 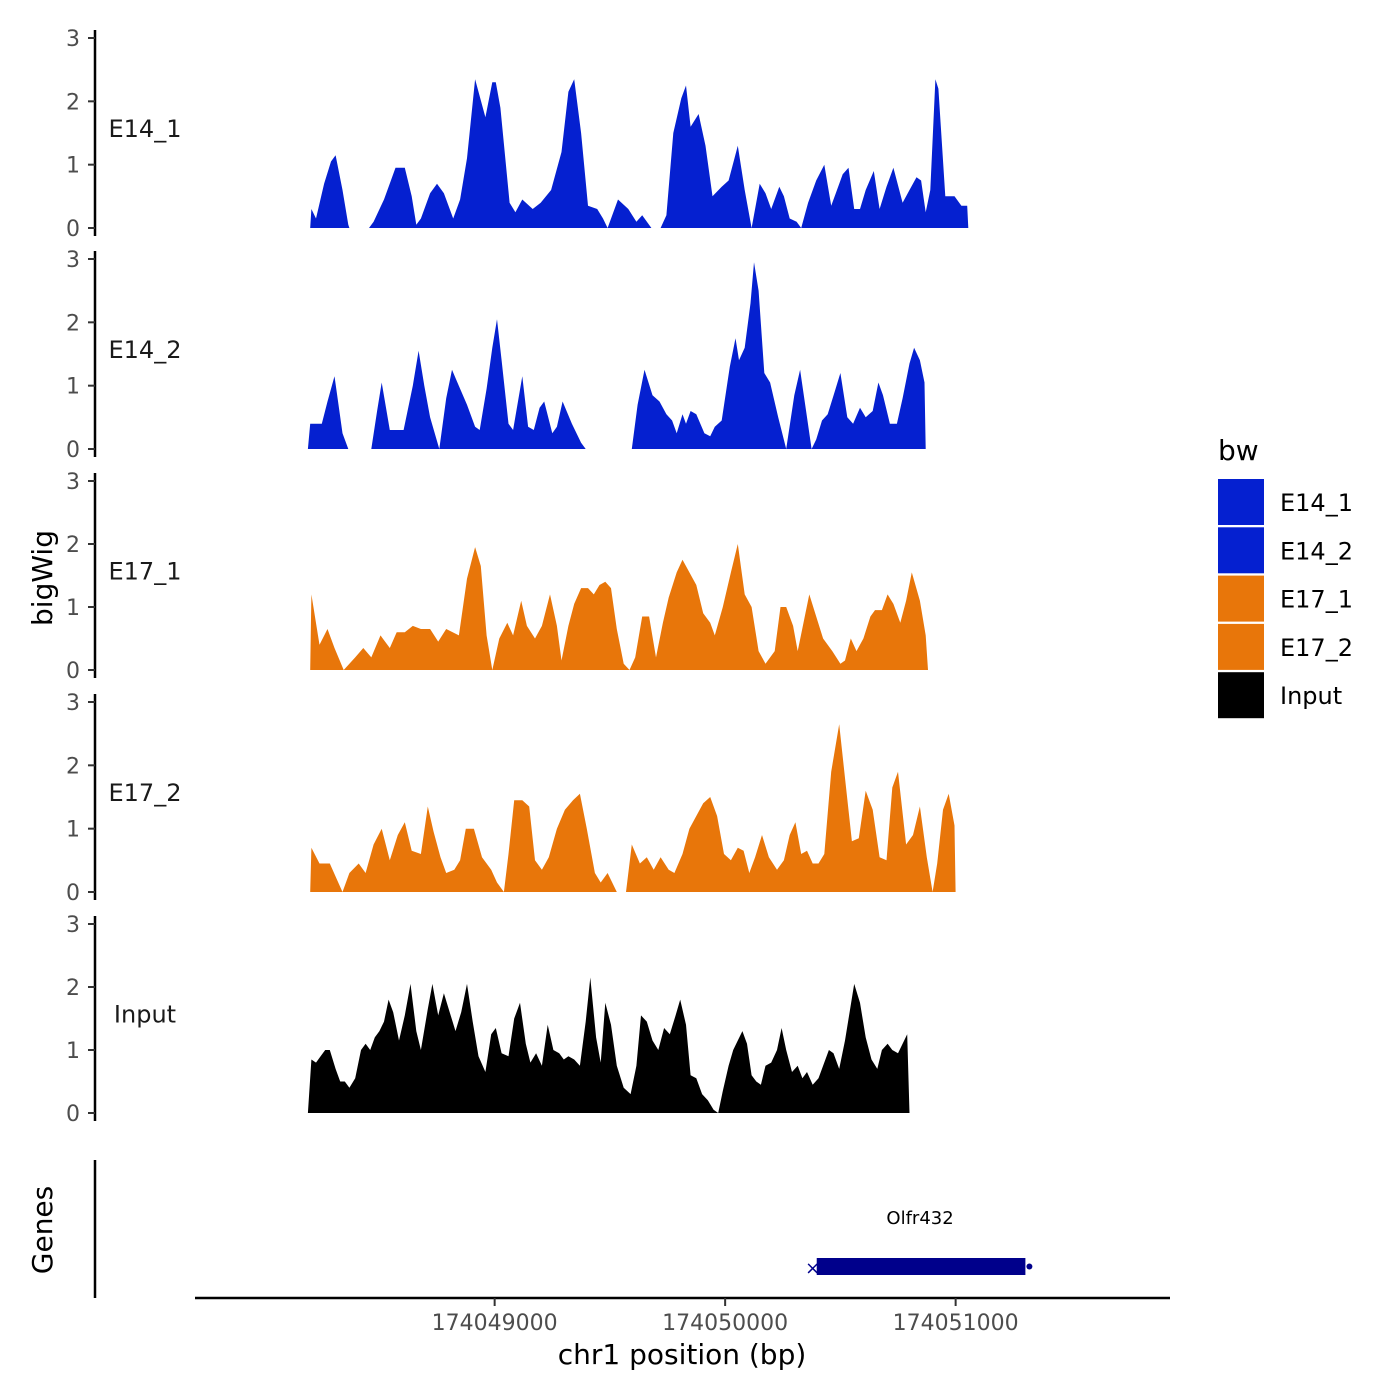 I want to click on genes-title: Genes, so click(x=42, y=1230).